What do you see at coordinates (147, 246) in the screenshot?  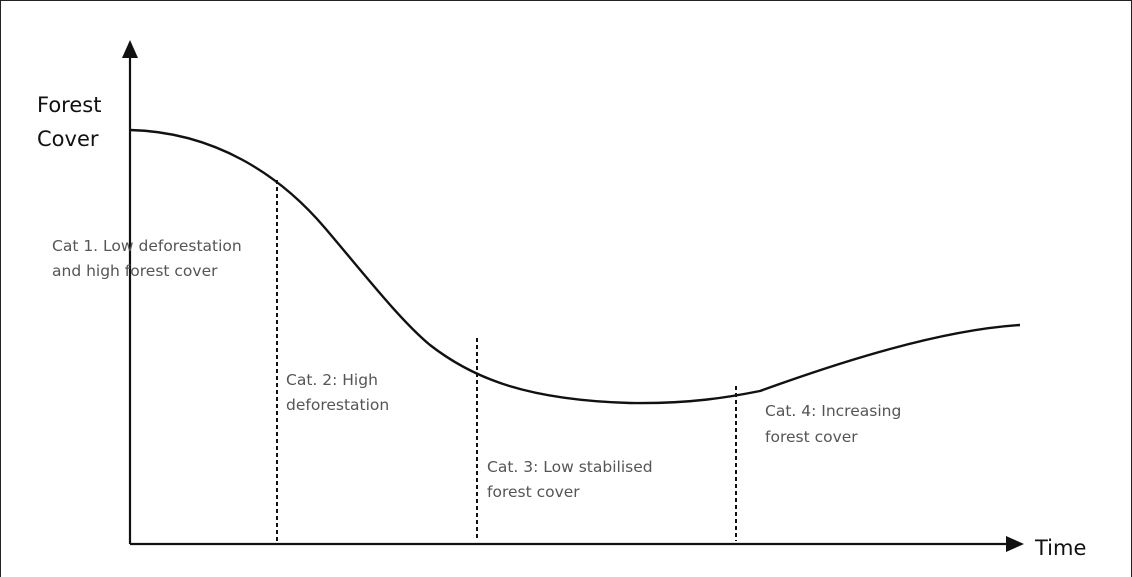 I see `category-1-label-line1: Cat 1. Low deforestation` at bounding box center [147, 246].